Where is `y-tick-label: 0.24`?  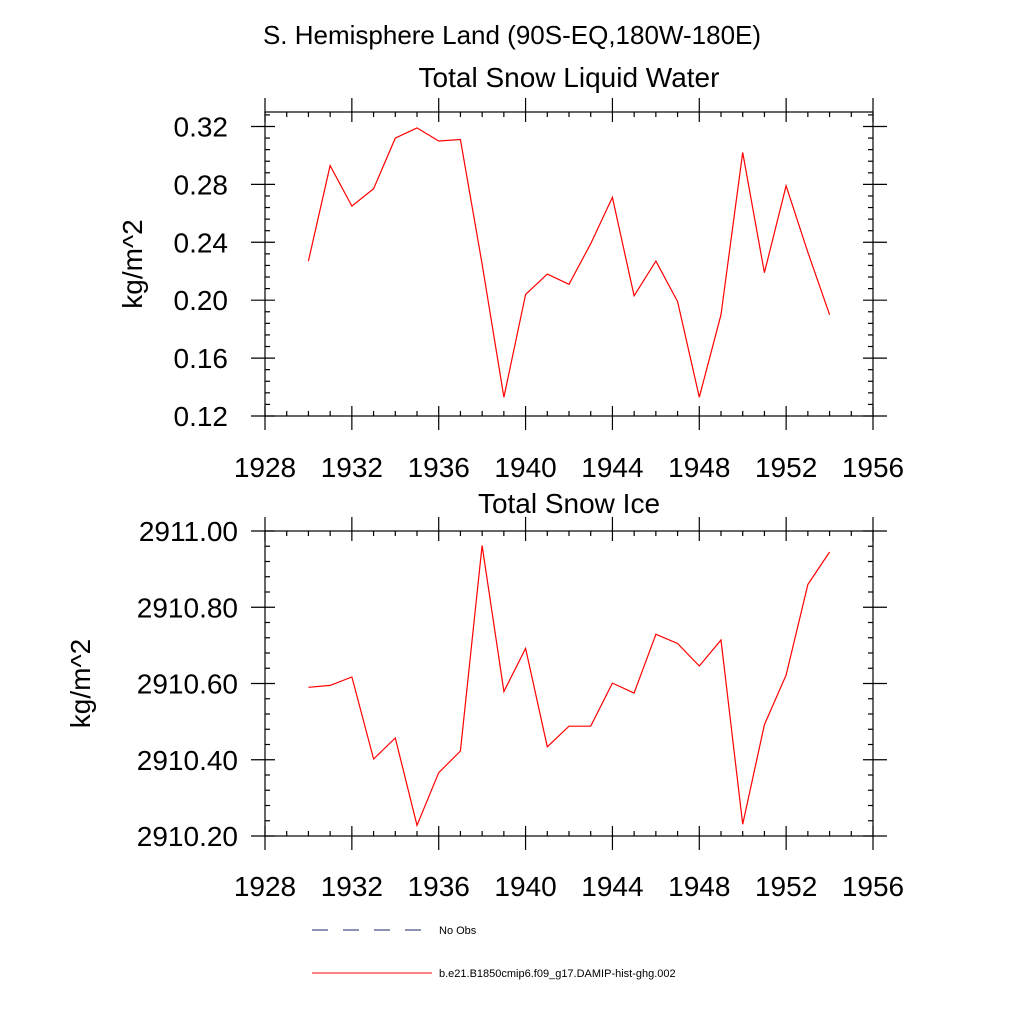
y-tick-label: 0.24 is located at coordinates (201, 242).